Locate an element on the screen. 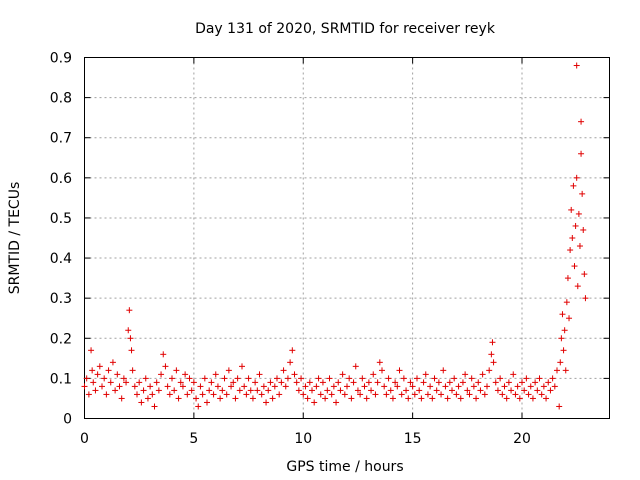 The width and height of the screenshot is (640, 480). x-axis-label: GPS time / hours is located at coordinates (344, 467).